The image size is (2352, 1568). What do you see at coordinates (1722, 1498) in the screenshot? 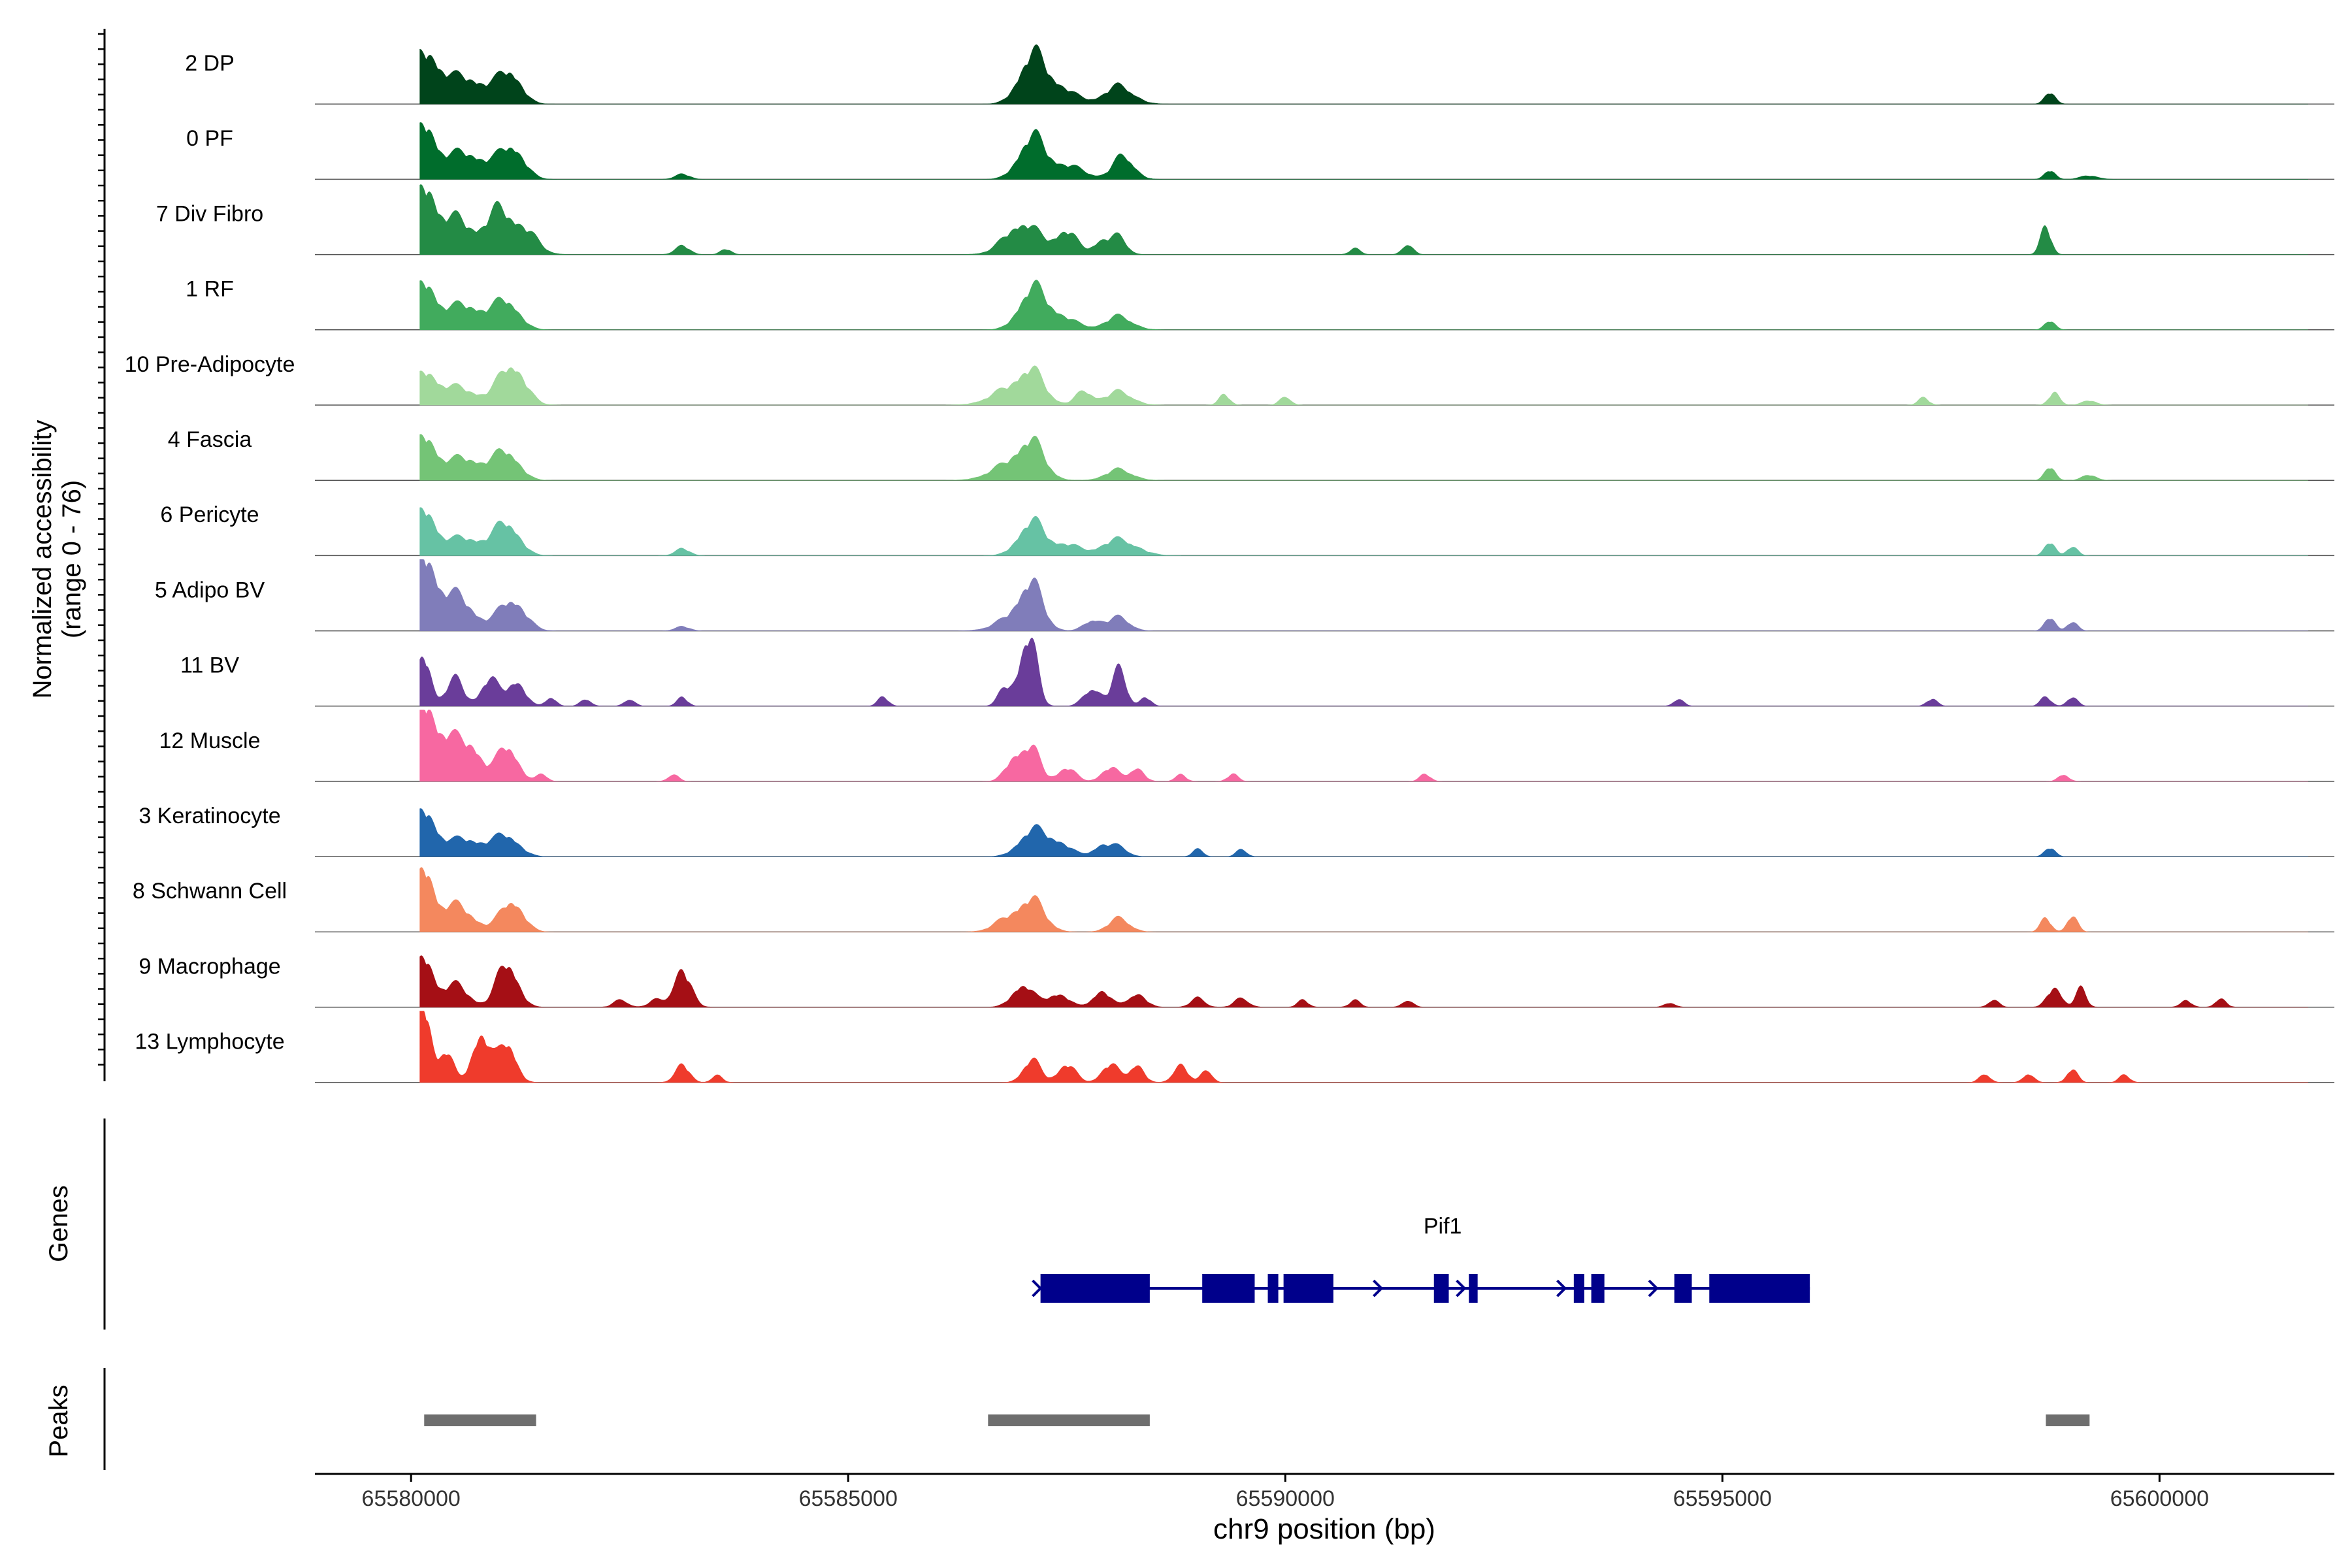
I see `x-tick-label: 65595000` at bounding box center [1722, 1498].